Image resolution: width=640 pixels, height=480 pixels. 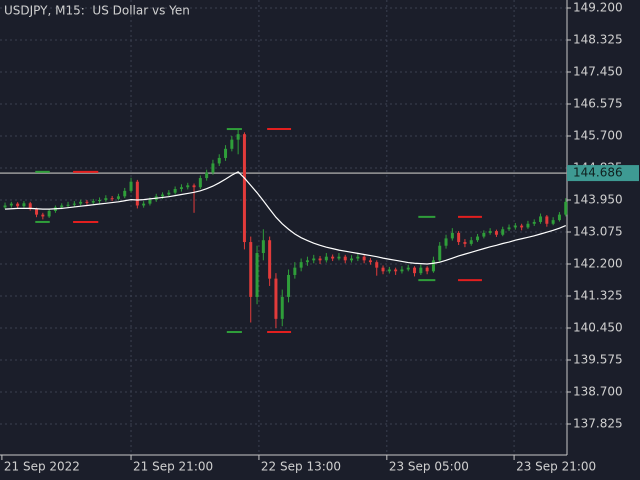 What do you see at coordinates (429, 467) in the screenshot?
I see `x-tick-label: 23 Sep 05:00` at bounding box center [429, 467].